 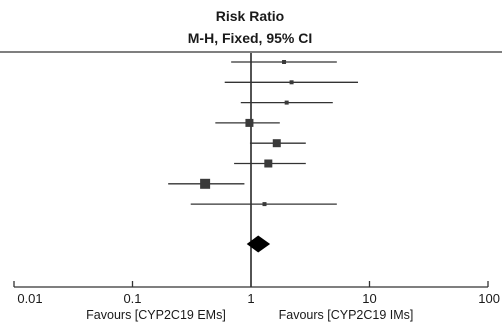 What do you see at coordinates (250, 16) in the screenshot?
I see `header-title: Risk Ratio` at bounding box center [250, 16].